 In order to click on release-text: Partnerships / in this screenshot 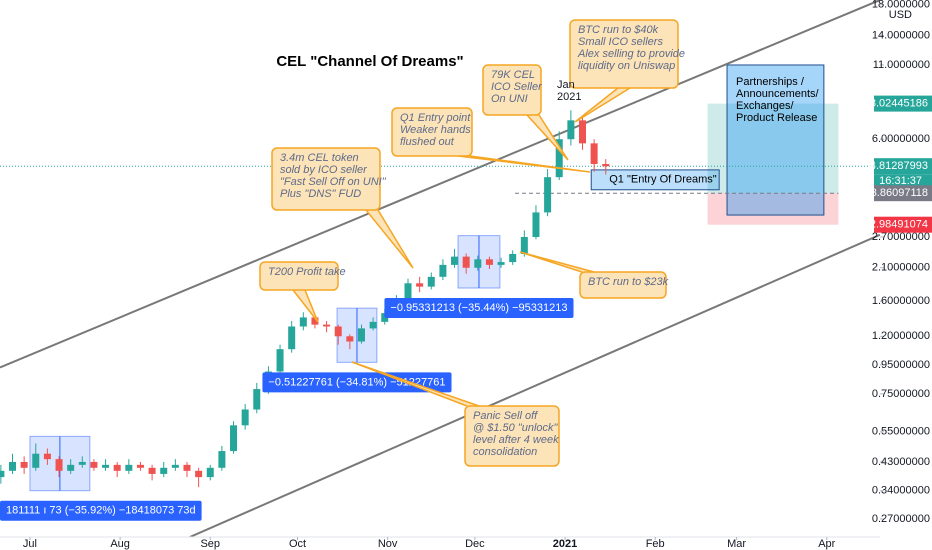, I will do `click(770, 82)`.